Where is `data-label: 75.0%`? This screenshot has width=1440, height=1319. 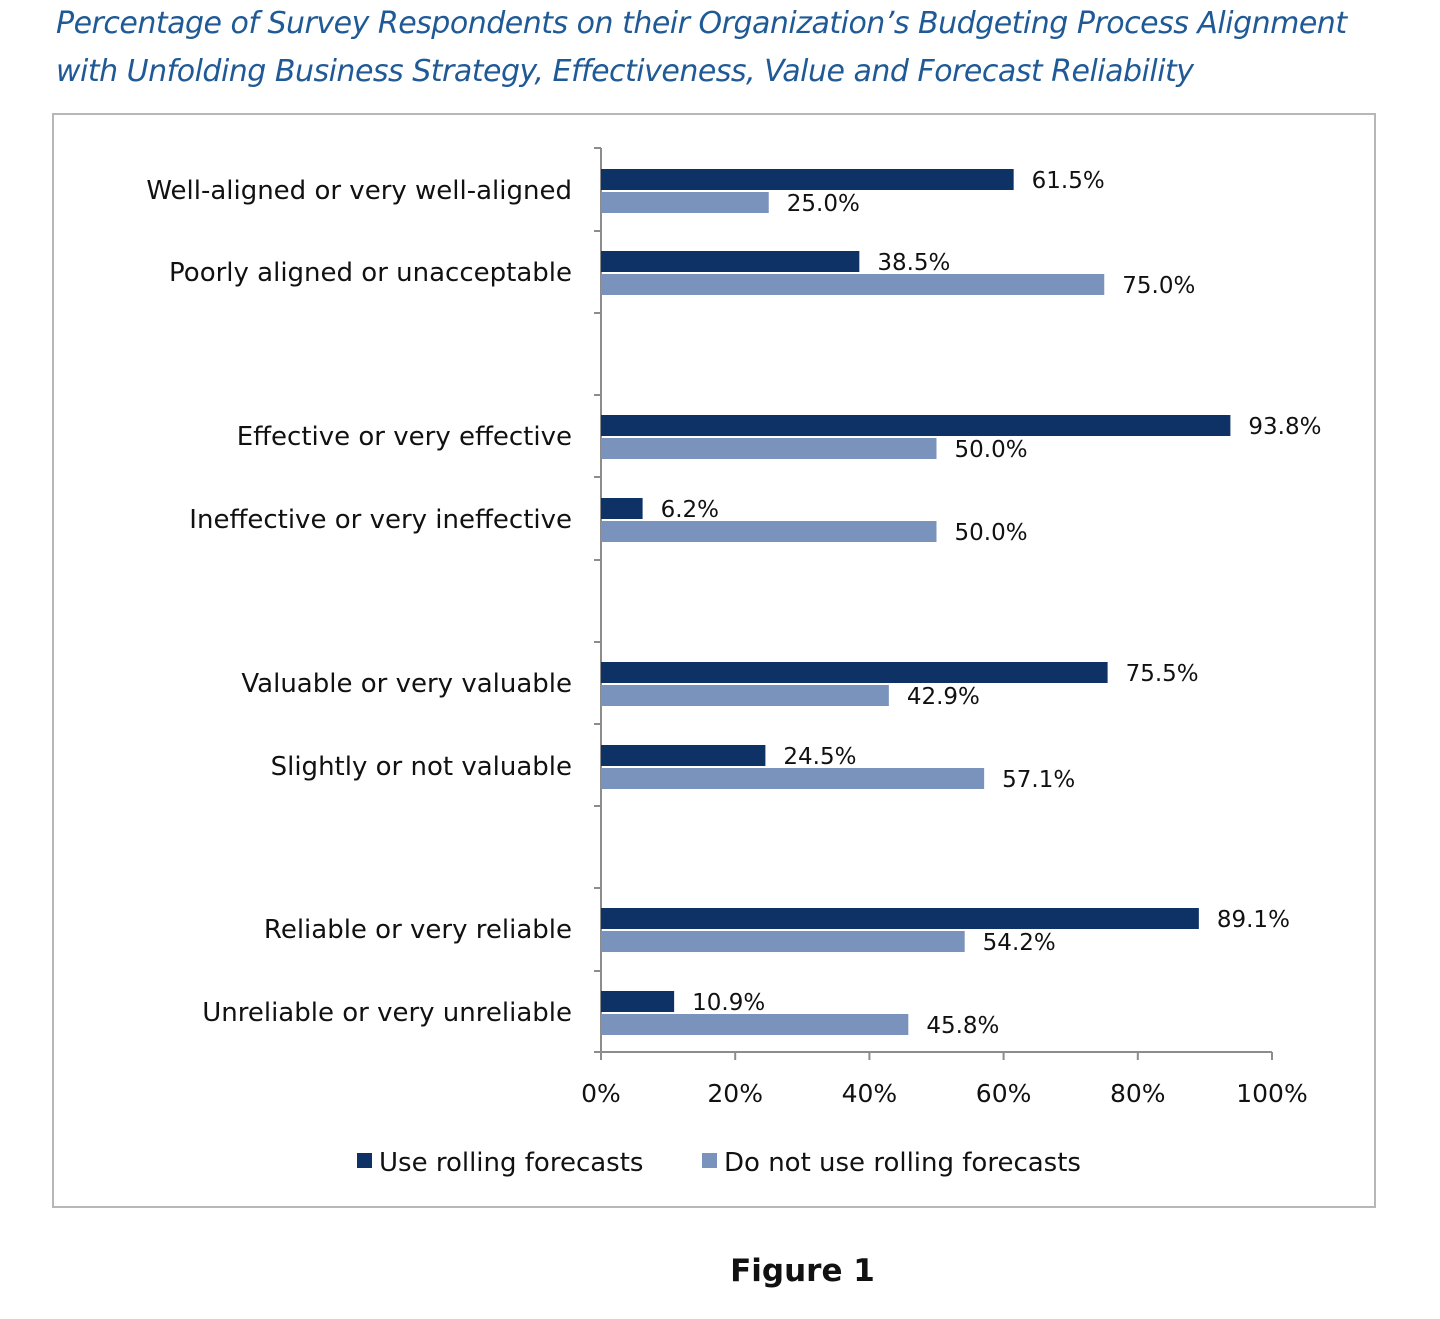
data-label: 75.0% is located at coordinates (1158, 286).